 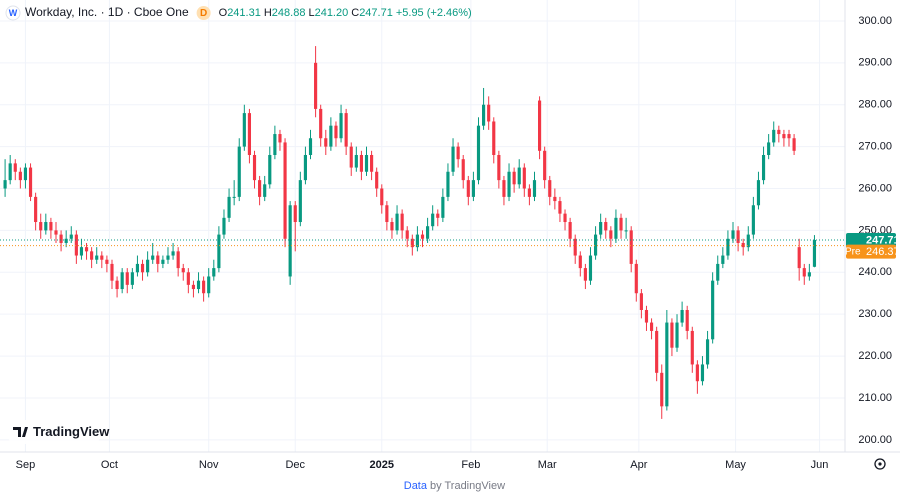 I want to click on footer-link: Data, so click(x=416, y=486).